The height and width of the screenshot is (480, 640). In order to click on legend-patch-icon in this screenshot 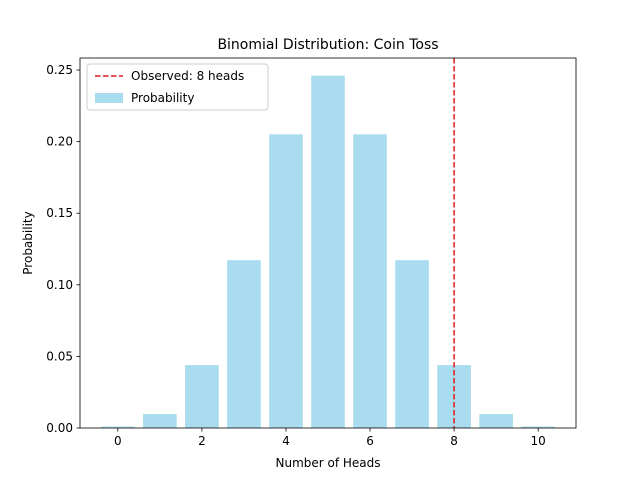, I will do `click(109, 98)`.